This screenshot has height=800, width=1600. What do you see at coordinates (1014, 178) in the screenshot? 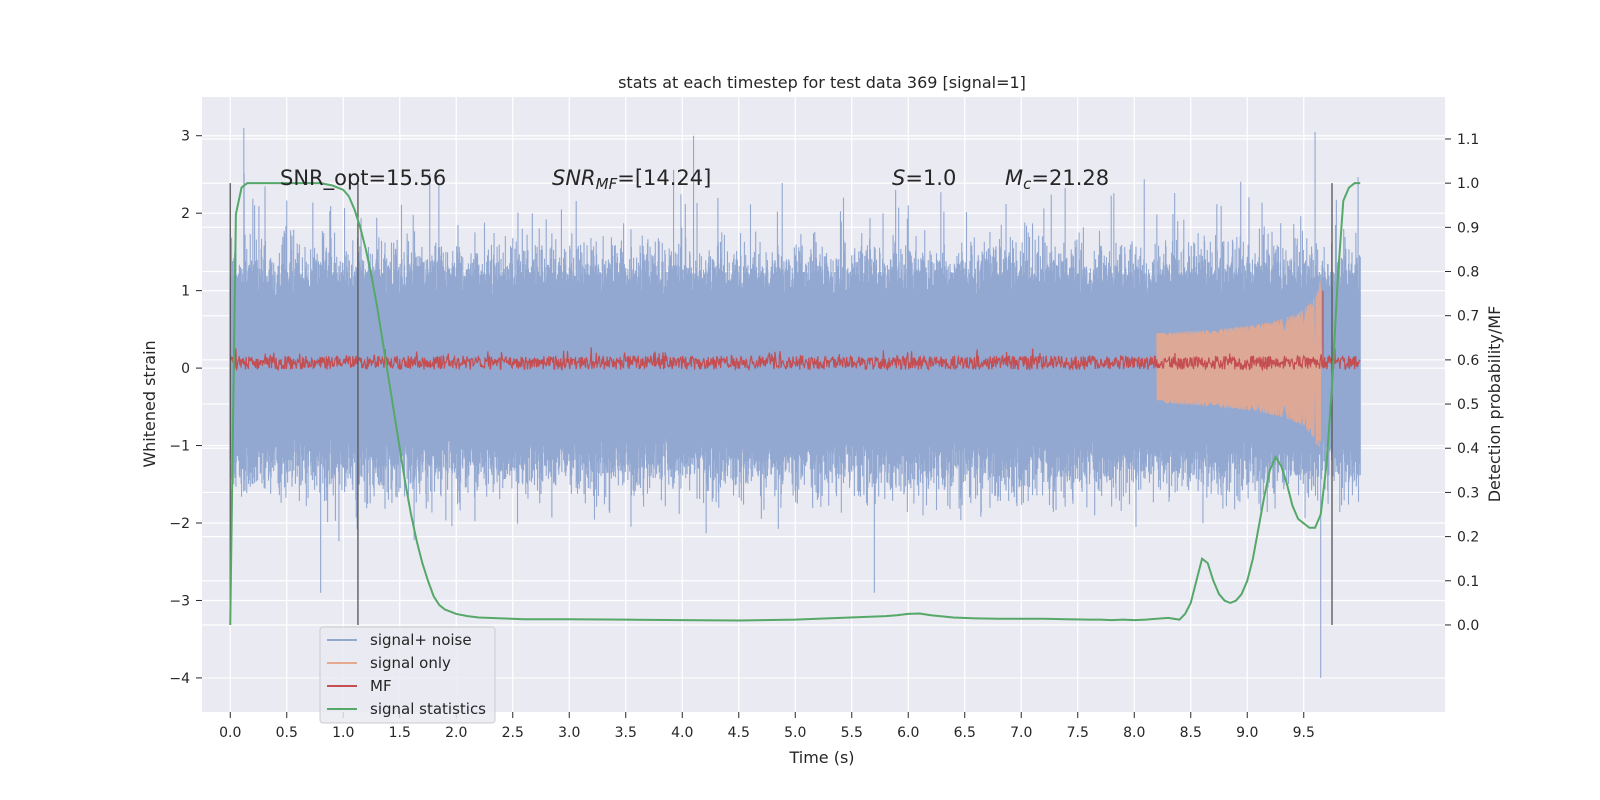
I see `annotation-mc-name: M` at bounding box center [1014, 178].